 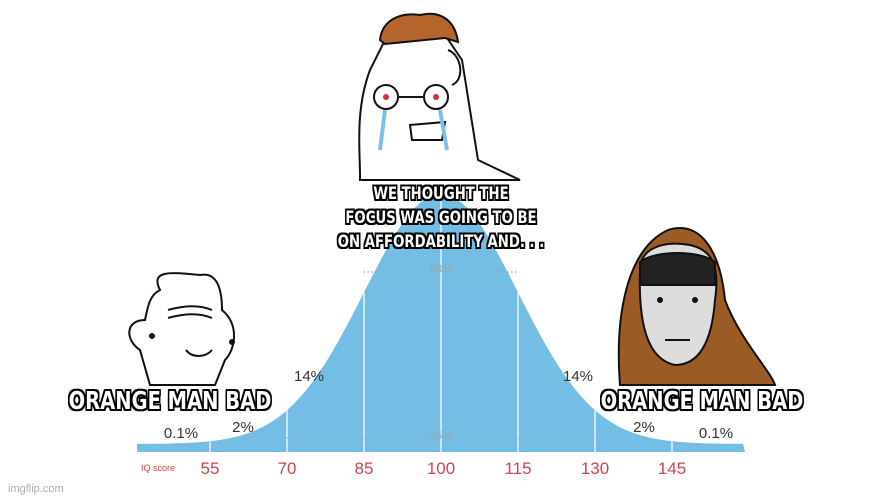 What do you see at coordinates (243, 427) in the screenshot?
I see `label-2-left: 2%` at bounding box center [243, 427].